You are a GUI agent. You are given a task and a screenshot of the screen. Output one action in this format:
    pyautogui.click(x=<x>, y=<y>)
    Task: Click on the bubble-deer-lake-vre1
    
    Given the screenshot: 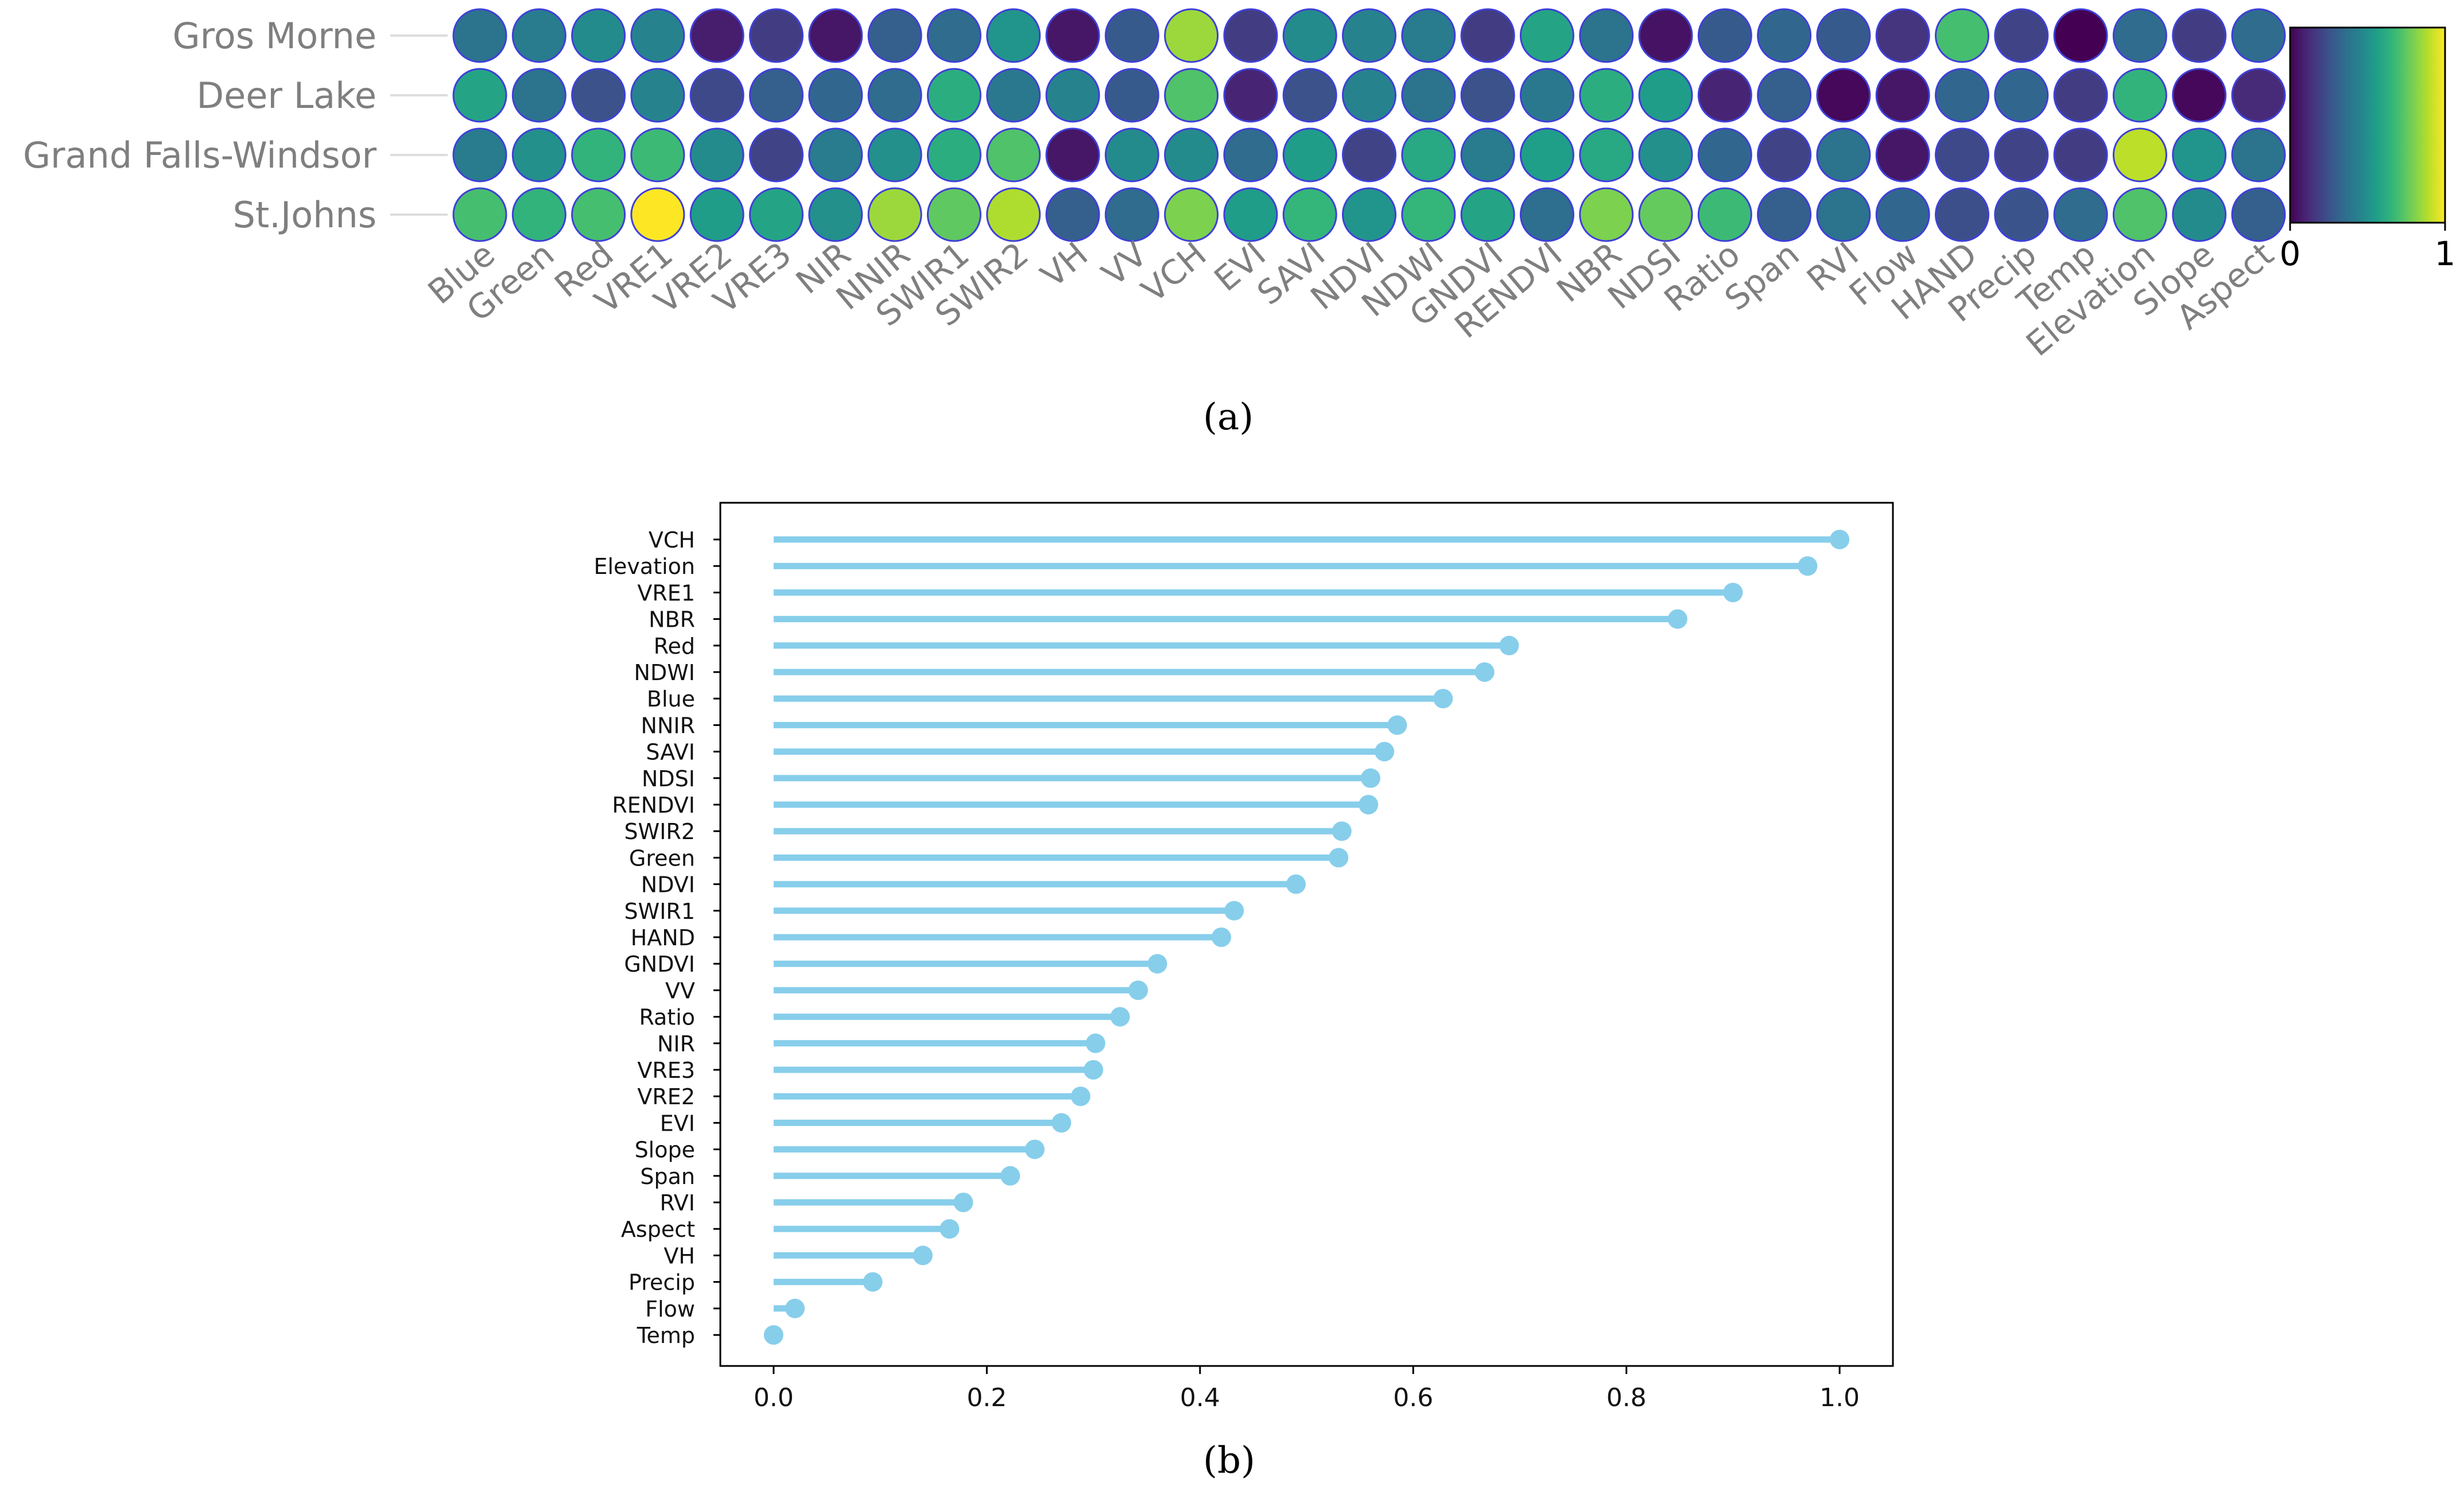 What is the action you would take?
    pyautogui.click(x=658, y=96)
    